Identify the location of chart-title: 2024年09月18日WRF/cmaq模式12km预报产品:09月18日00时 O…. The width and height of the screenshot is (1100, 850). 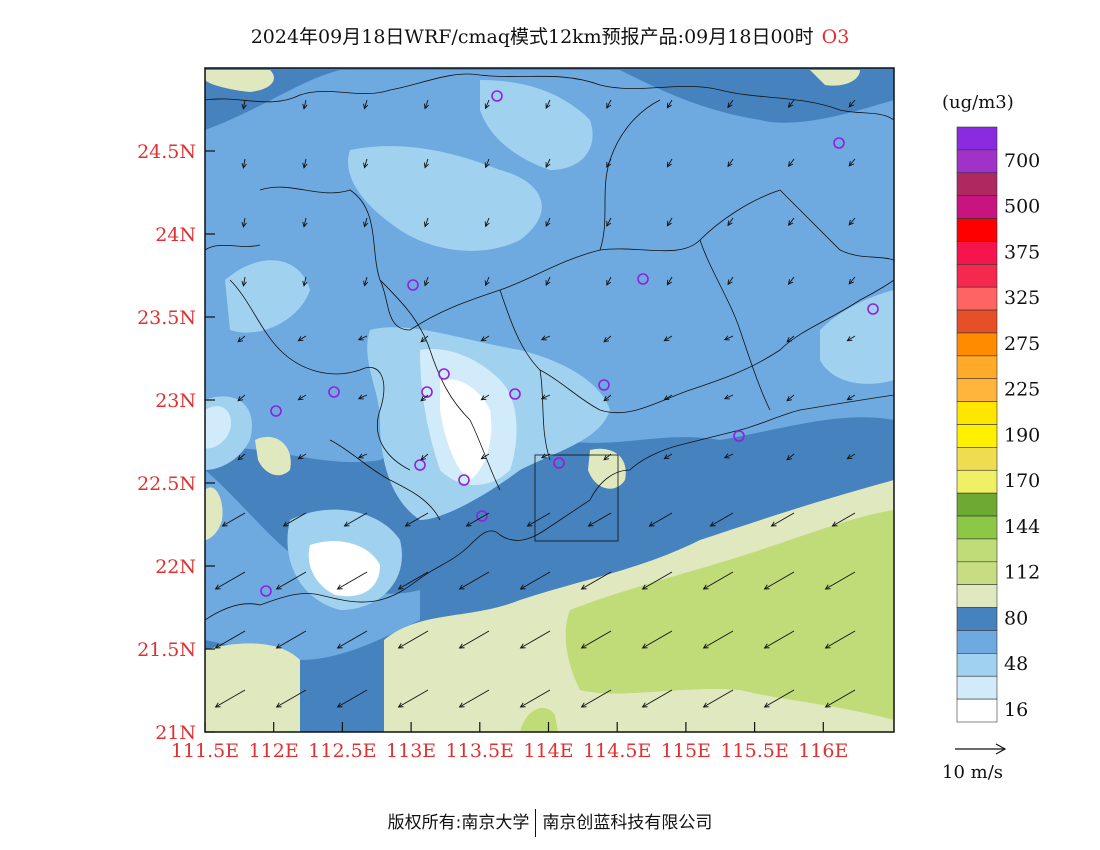
(550, 35).